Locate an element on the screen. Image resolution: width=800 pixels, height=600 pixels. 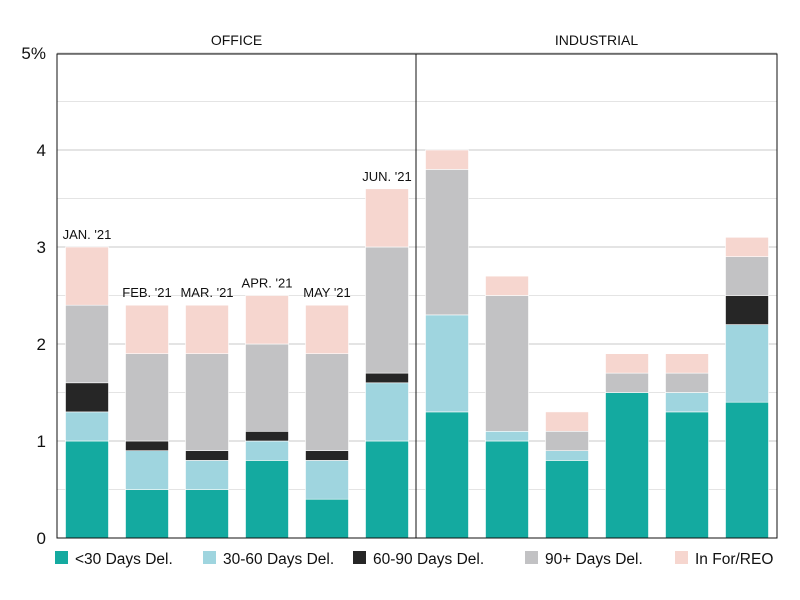
legend-label: In For/REO is located at coordinates (734, 559).